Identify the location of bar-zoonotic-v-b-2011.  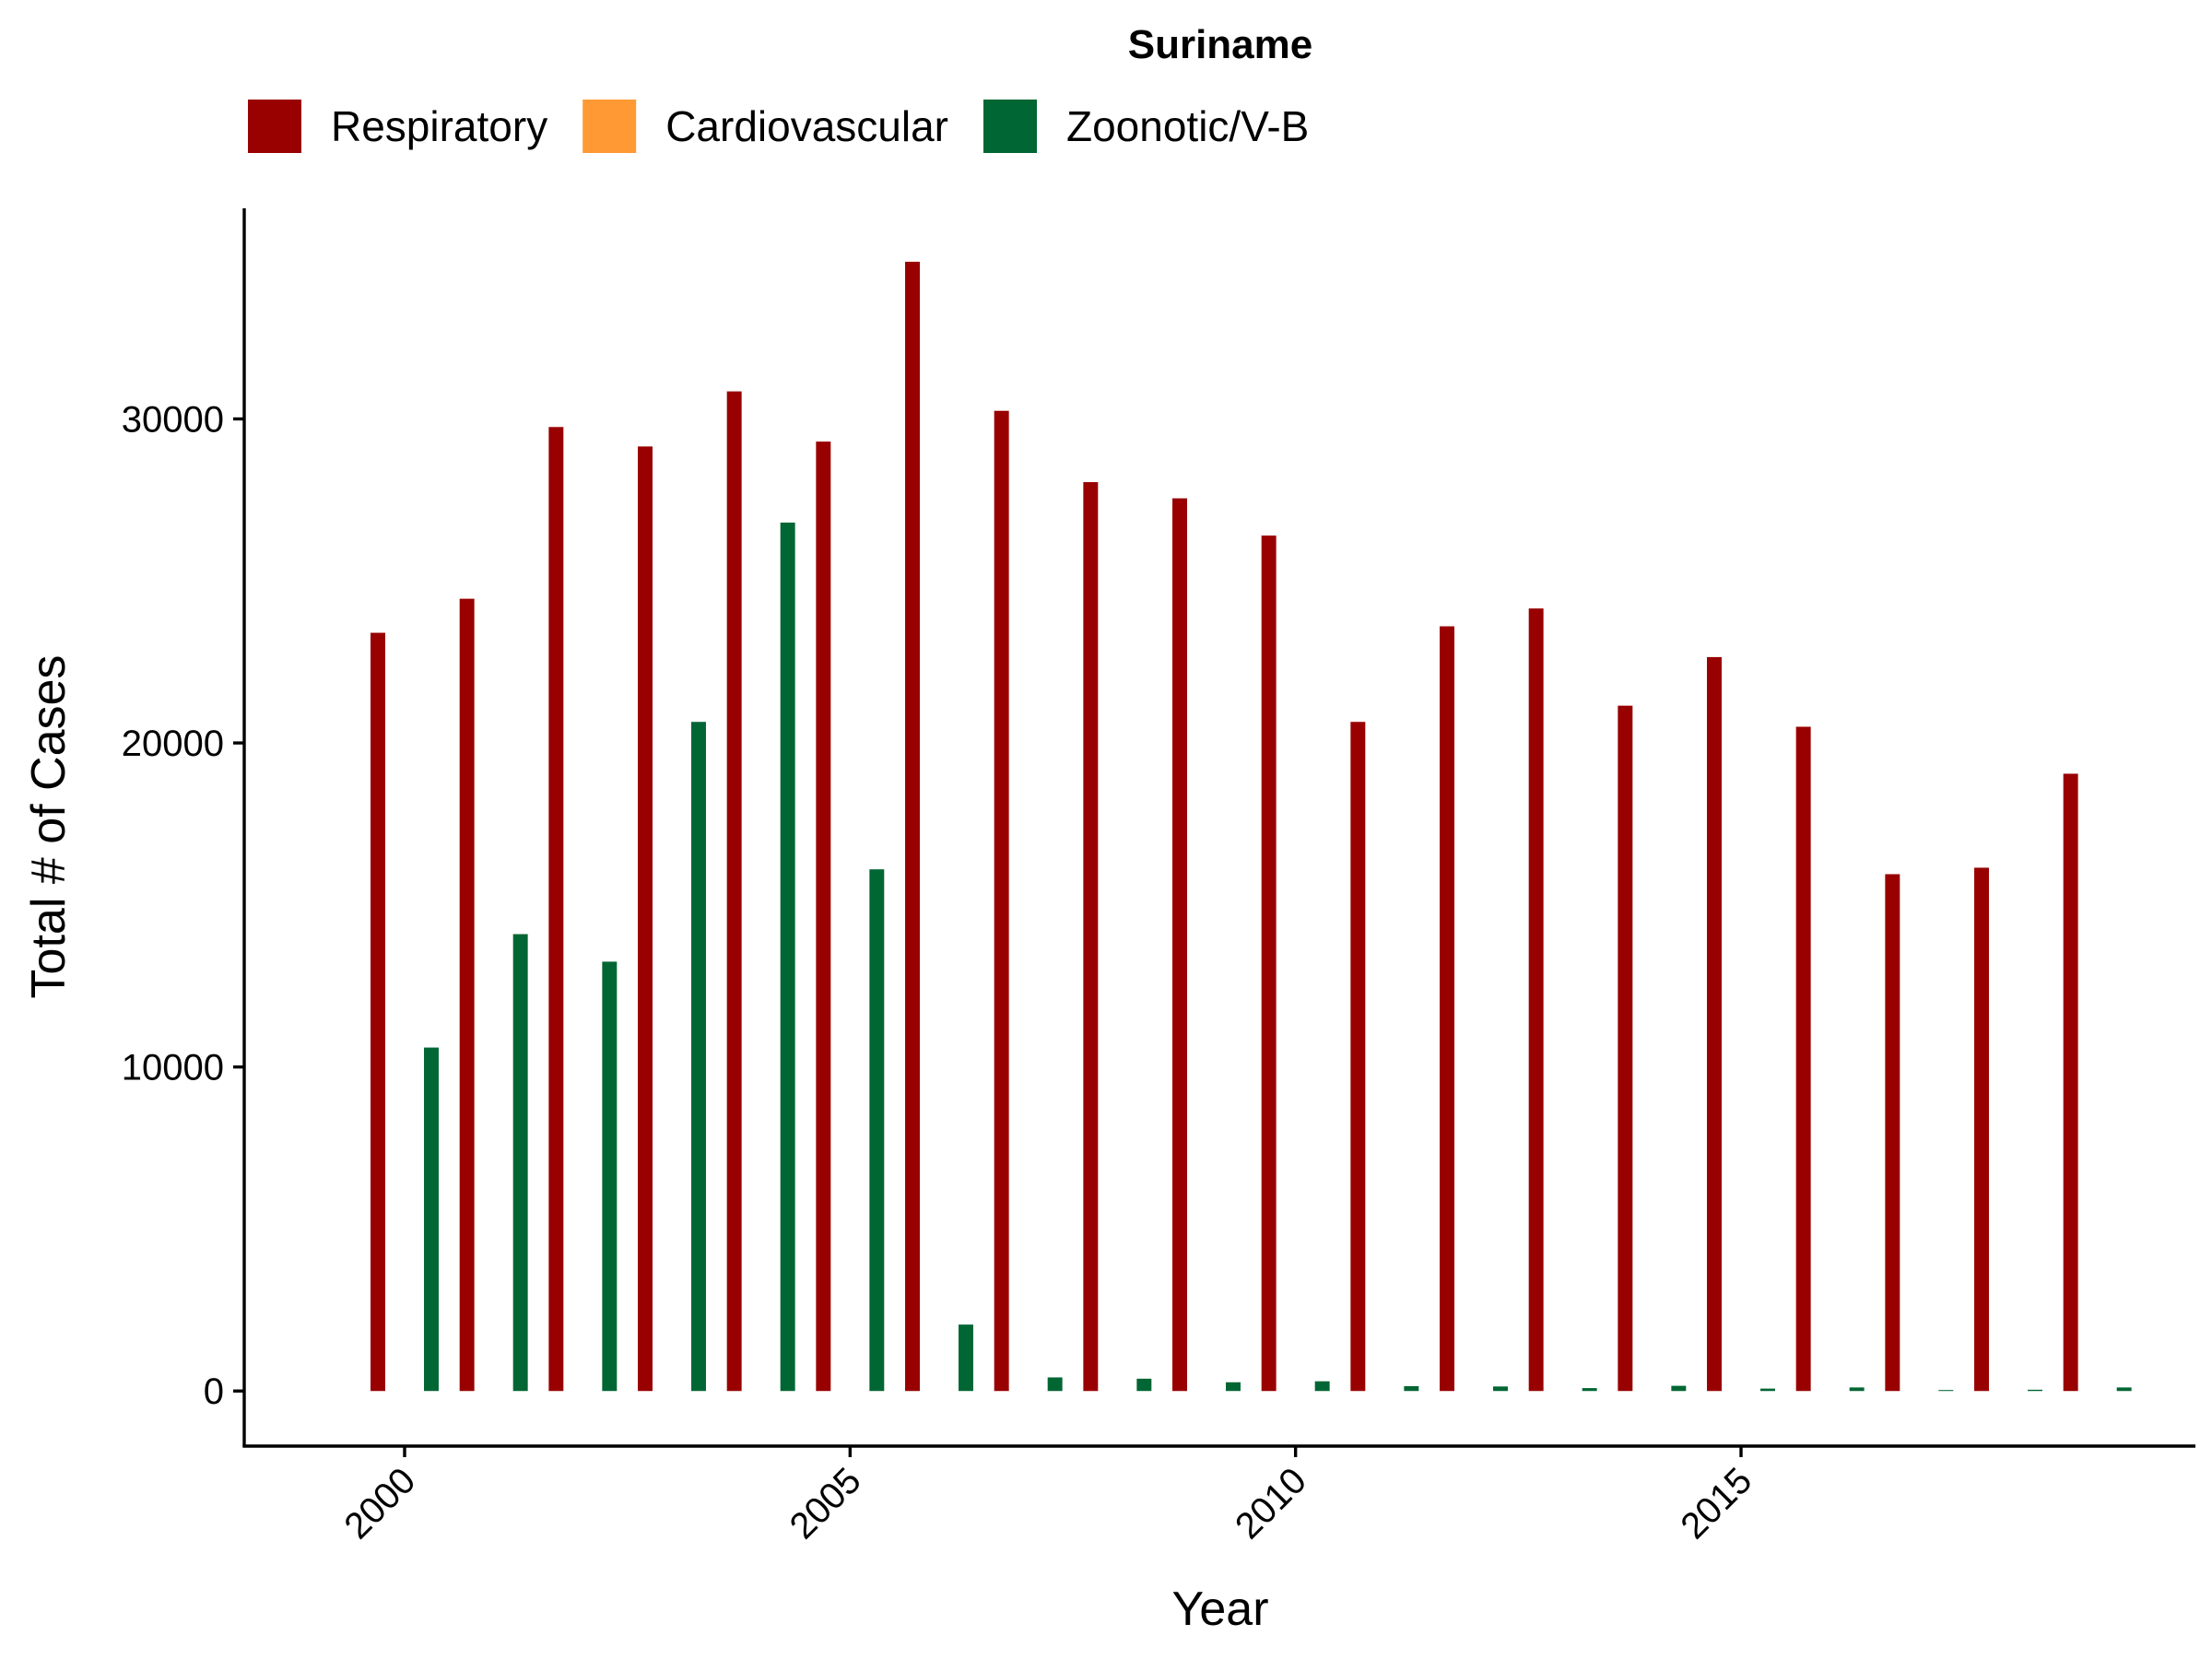
(1411, 1388).